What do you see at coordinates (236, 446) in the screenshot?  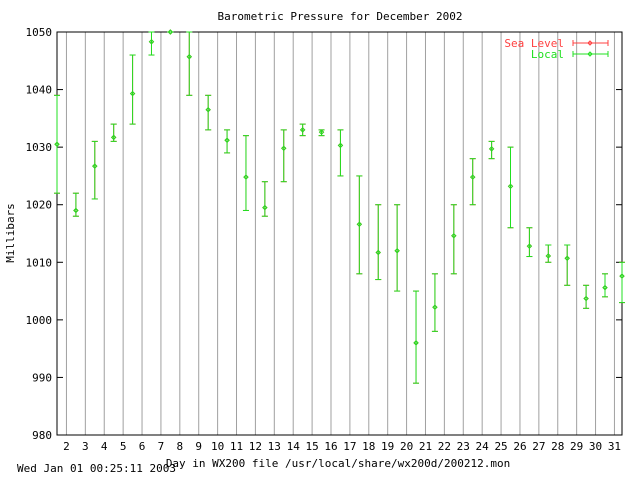 I see `x-tick-label: 11` at bounding box center [236, 446].